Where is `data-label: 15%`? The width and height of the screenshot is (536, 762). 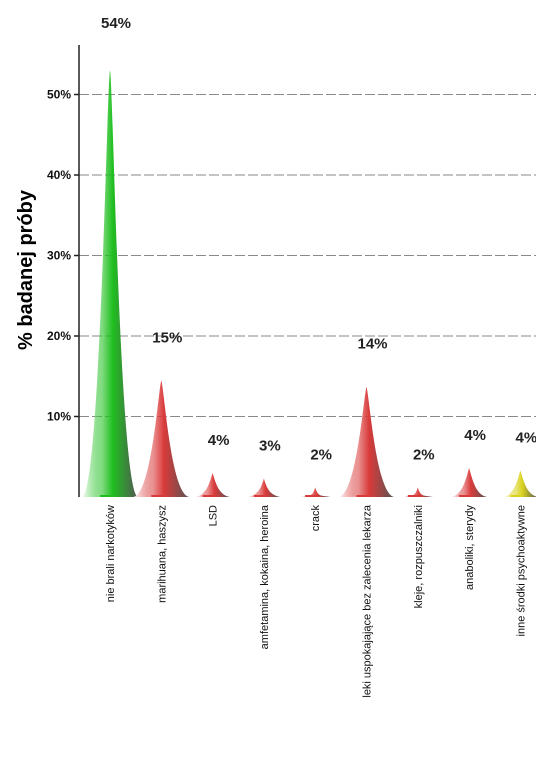 data-label: 15% is located at coordinates (167, 337).